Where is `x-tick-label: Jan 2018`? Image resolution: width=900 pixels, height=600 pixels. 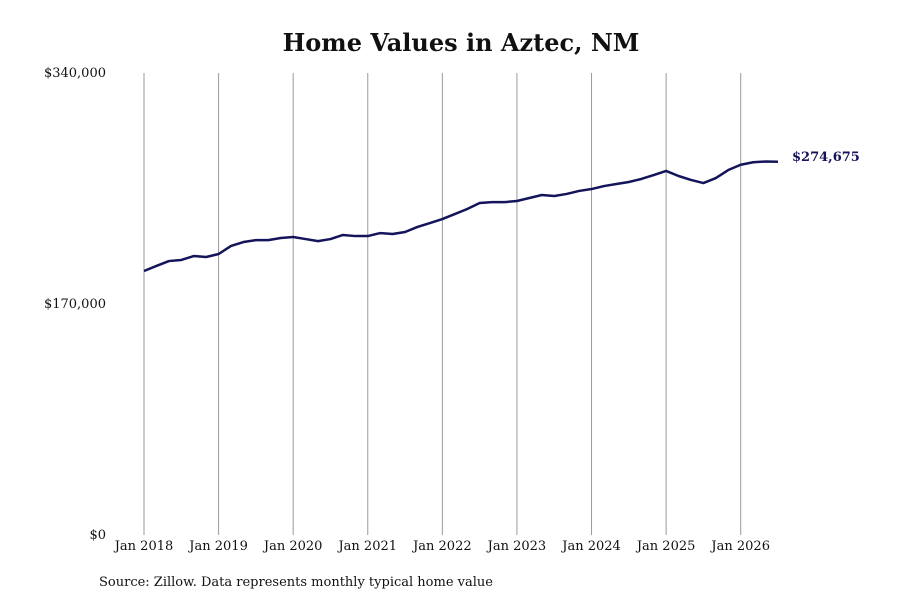
x-tick-label: Jan 2018 is located at coordinates (143, 546).